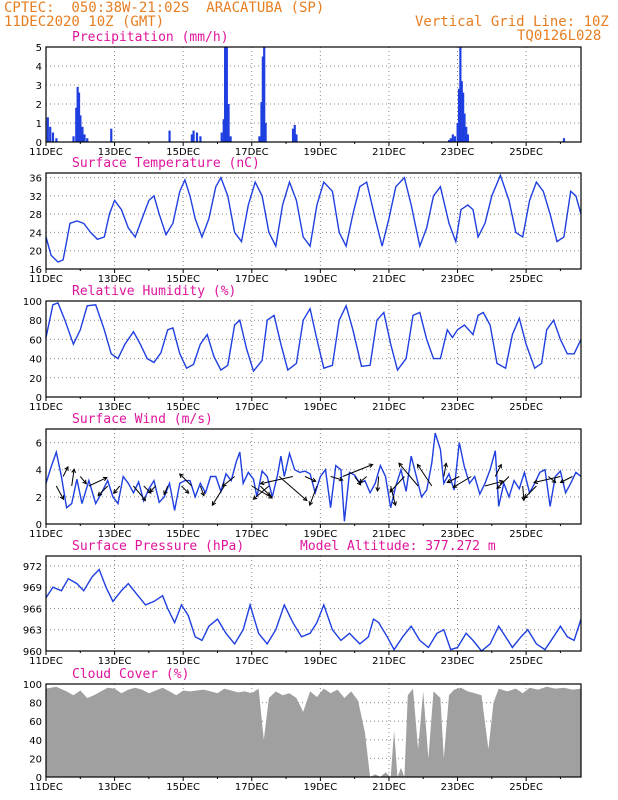  I want to click on y-tick-label: 6, so click(39, 444).